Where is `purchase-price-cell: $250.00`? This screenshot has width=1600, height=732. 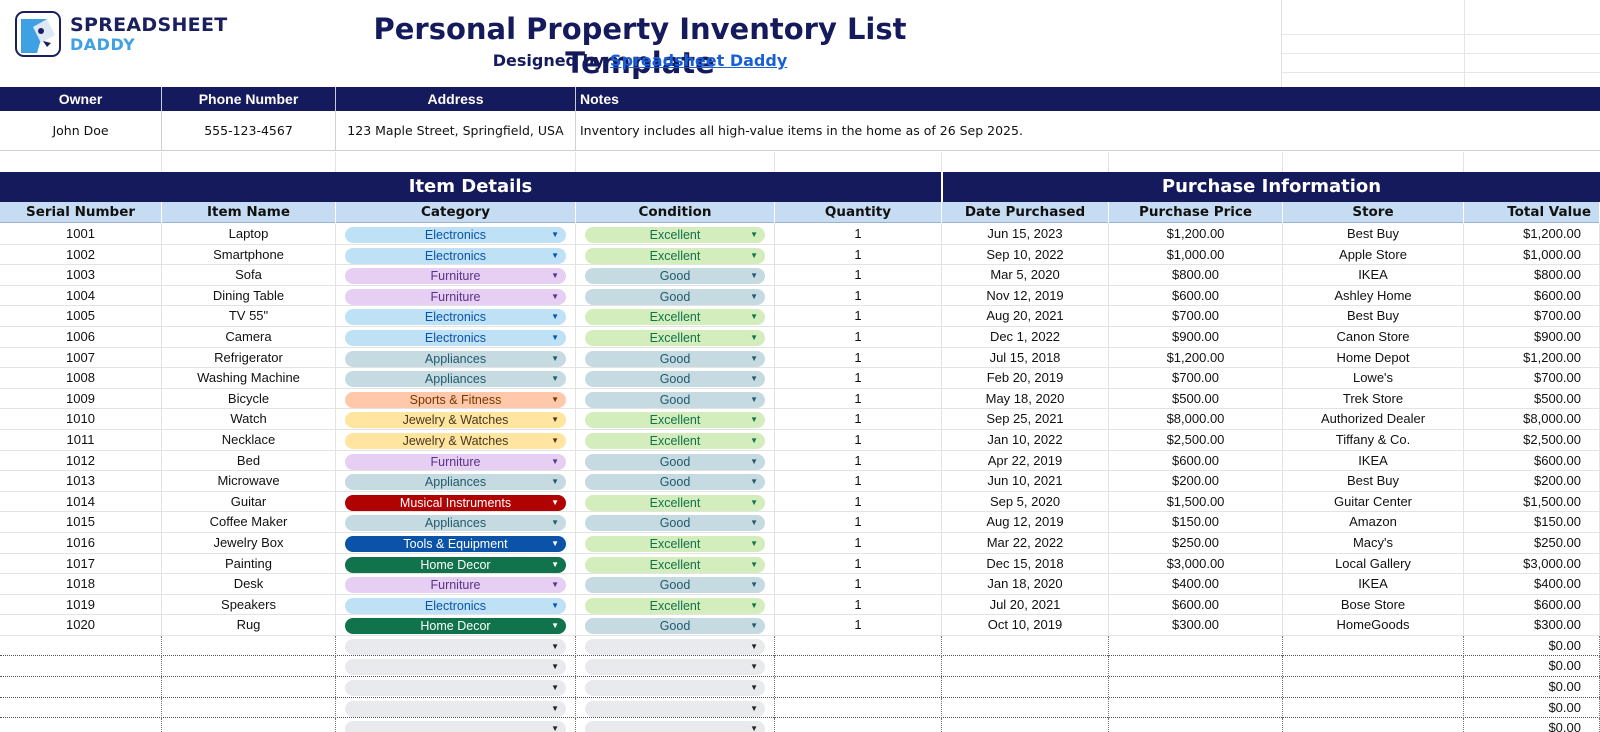 purchase-price-cell: $250.00 is located at coordinates (1196, 542).